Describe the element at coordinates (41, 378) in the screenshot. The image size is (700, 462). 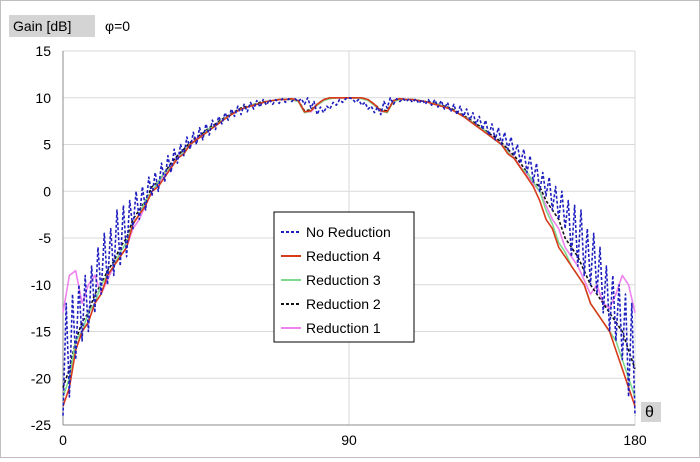
I see `y-tick-label: -20` at that location.